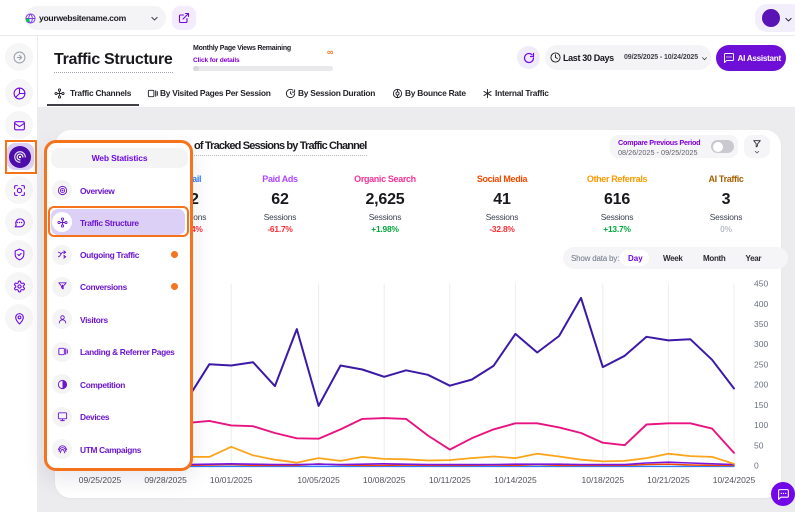 This screenshot has width=795, height=512. I want to click on svg-text: 50, so click(759, 445).